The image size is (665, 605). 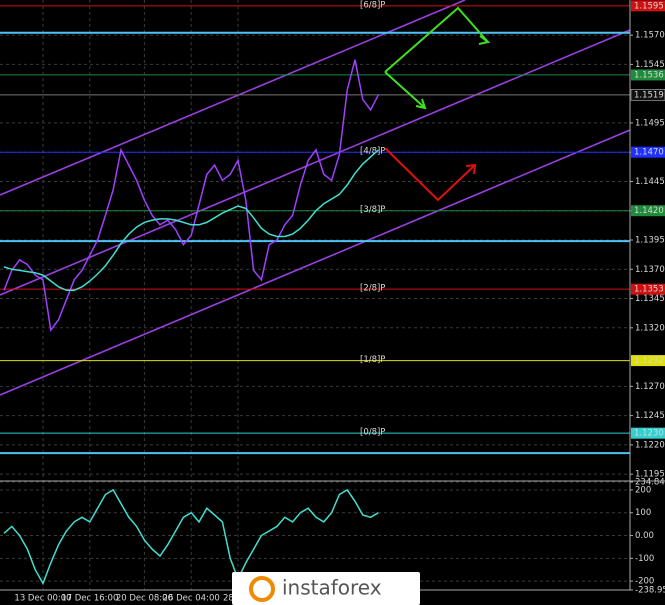 I want to click on y-tick-label: -200, so click(x=644, y=582).